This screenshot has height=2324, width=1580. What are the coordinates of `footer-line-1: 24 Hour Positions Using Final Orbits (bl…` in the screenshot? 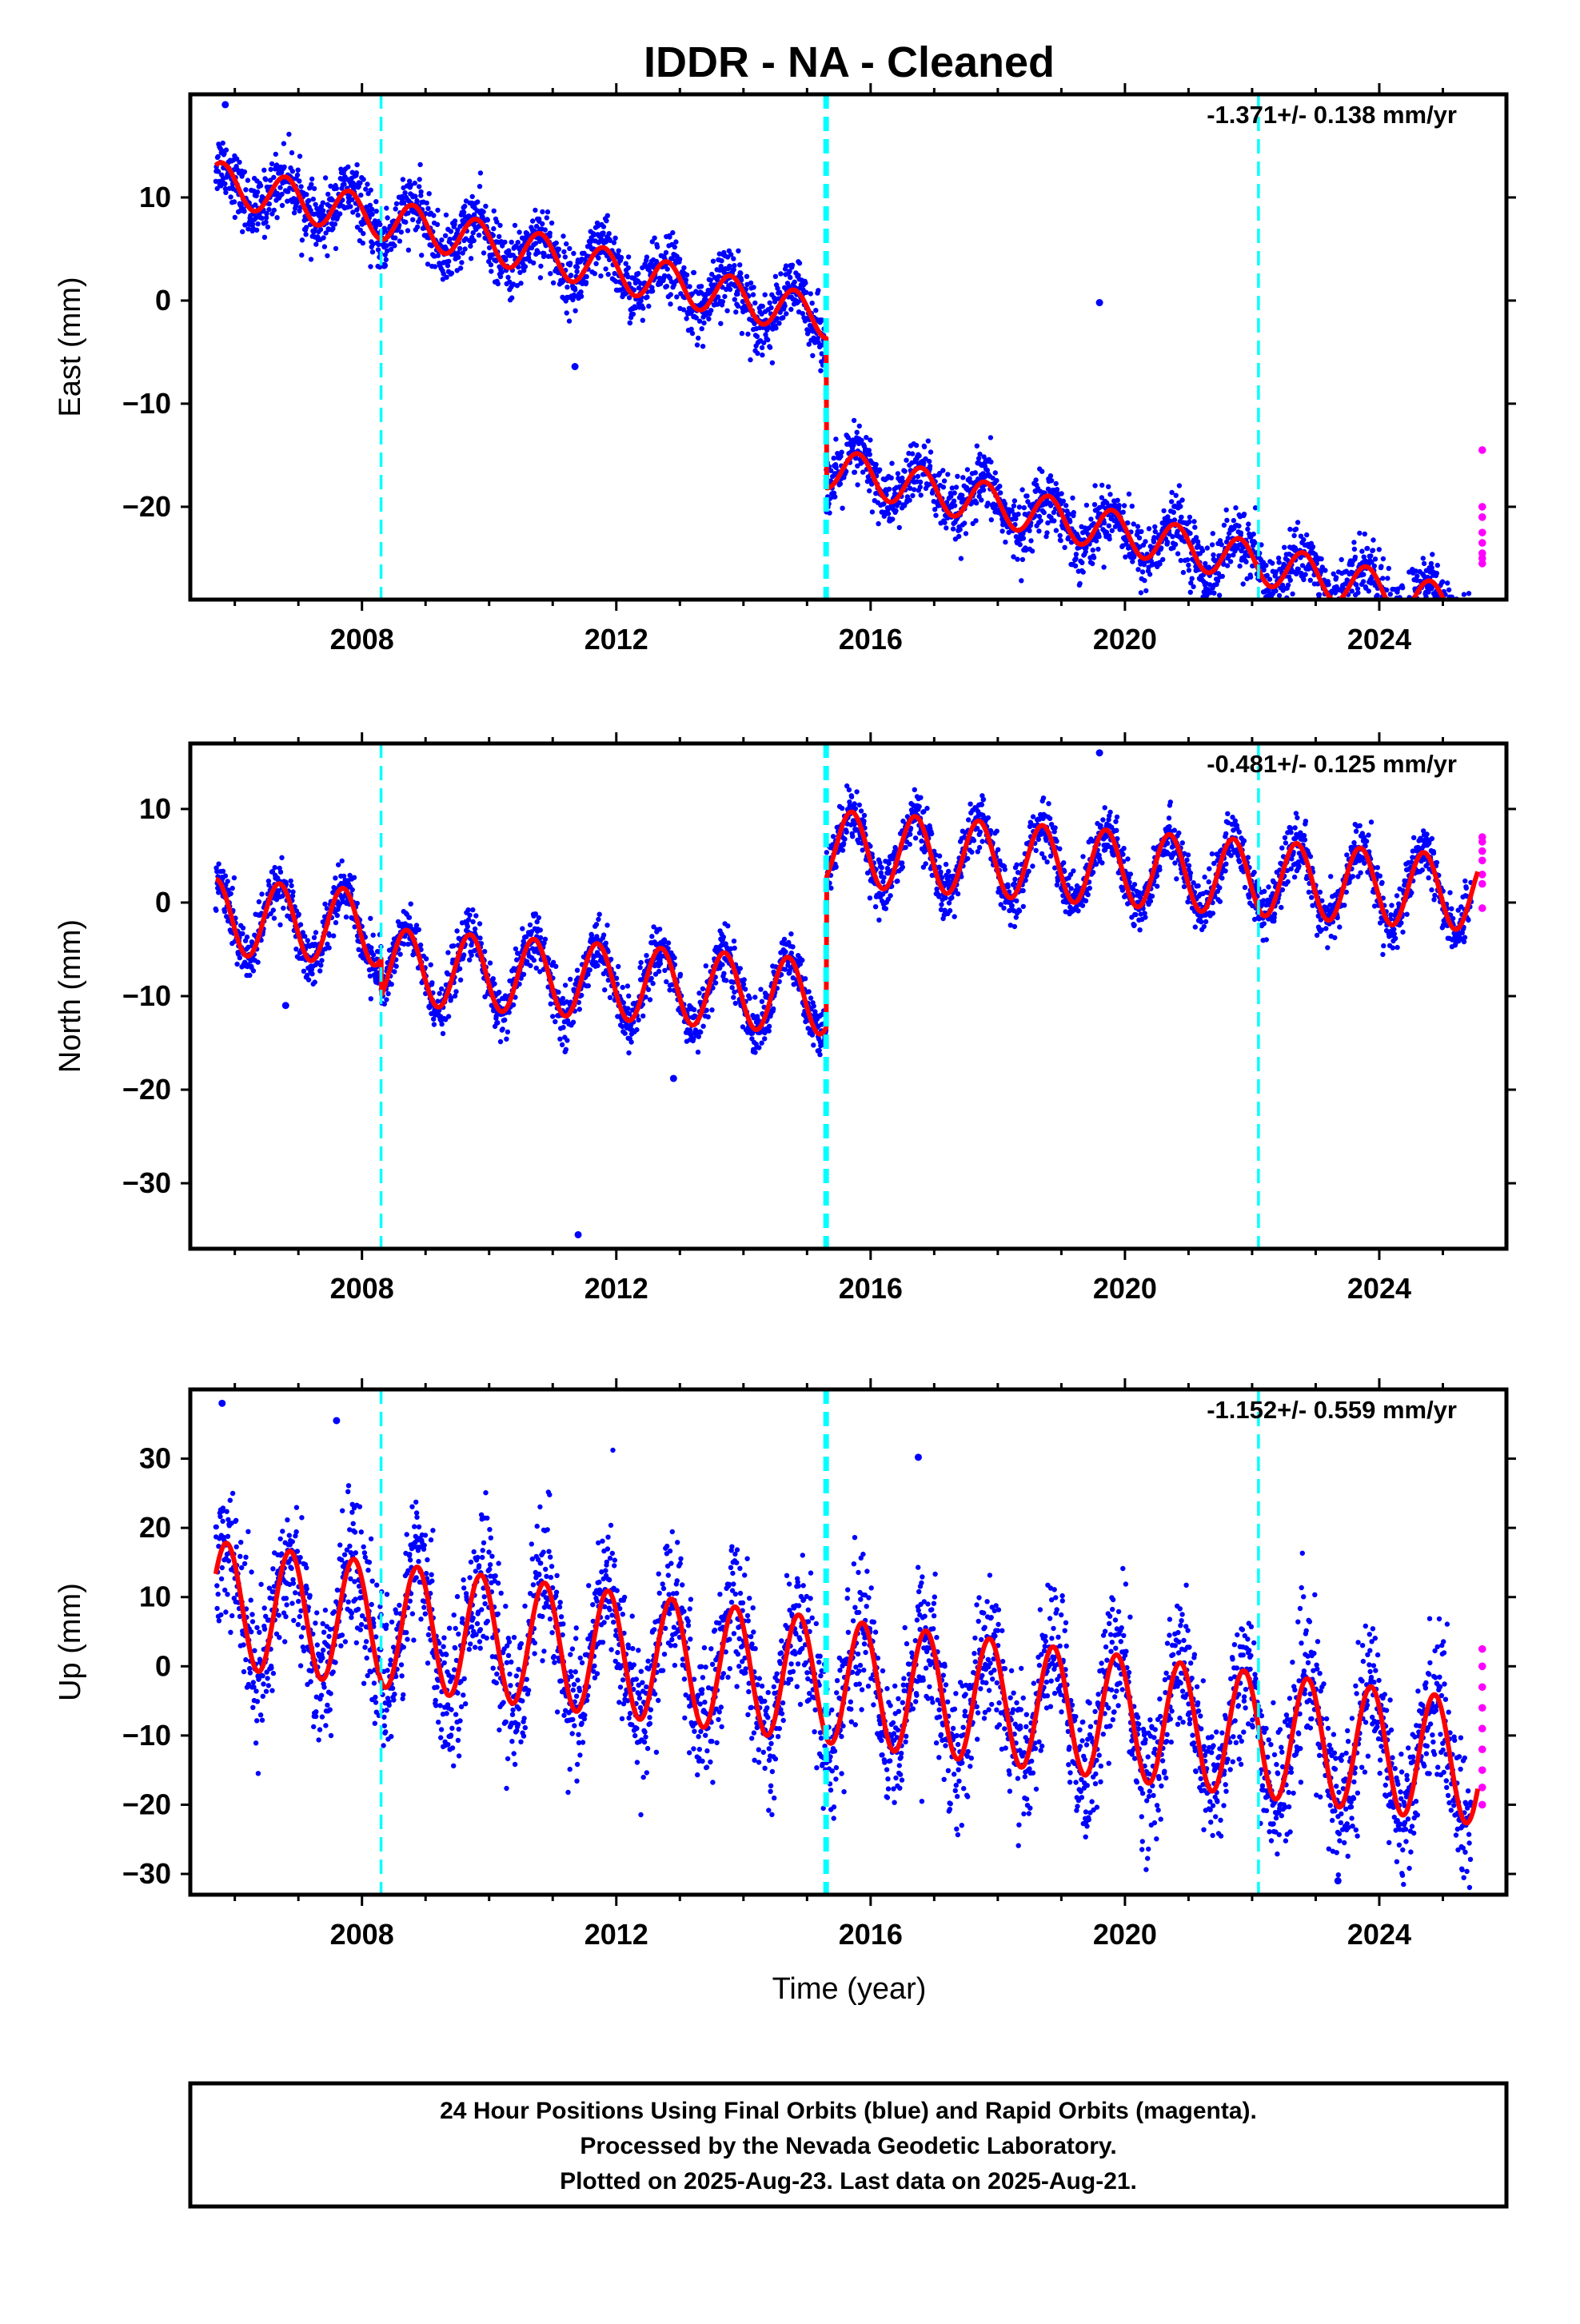 It's located at (849, 2111).